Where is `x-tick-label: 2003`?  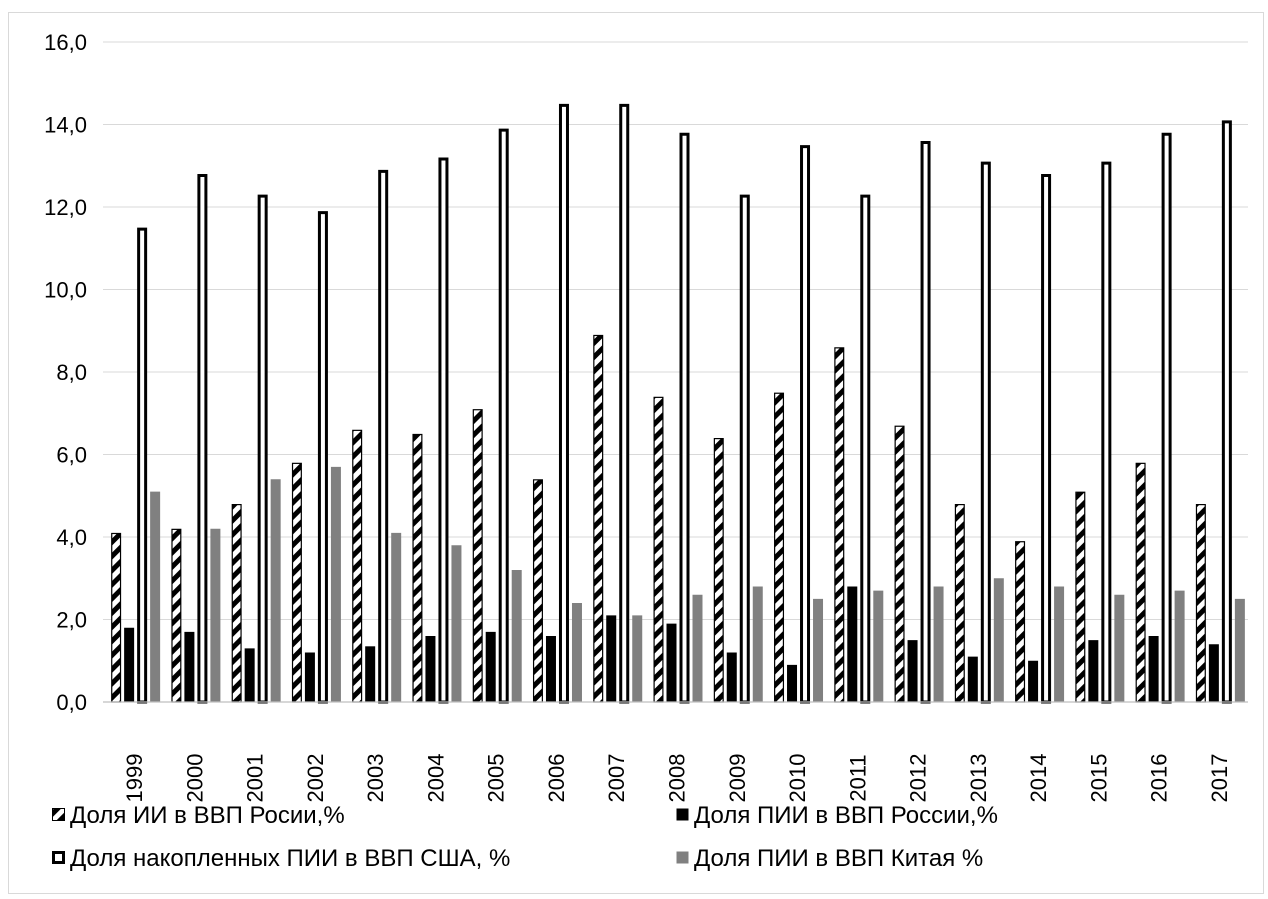 x-tick-label: 2003 is located at coordinates (375, 778).